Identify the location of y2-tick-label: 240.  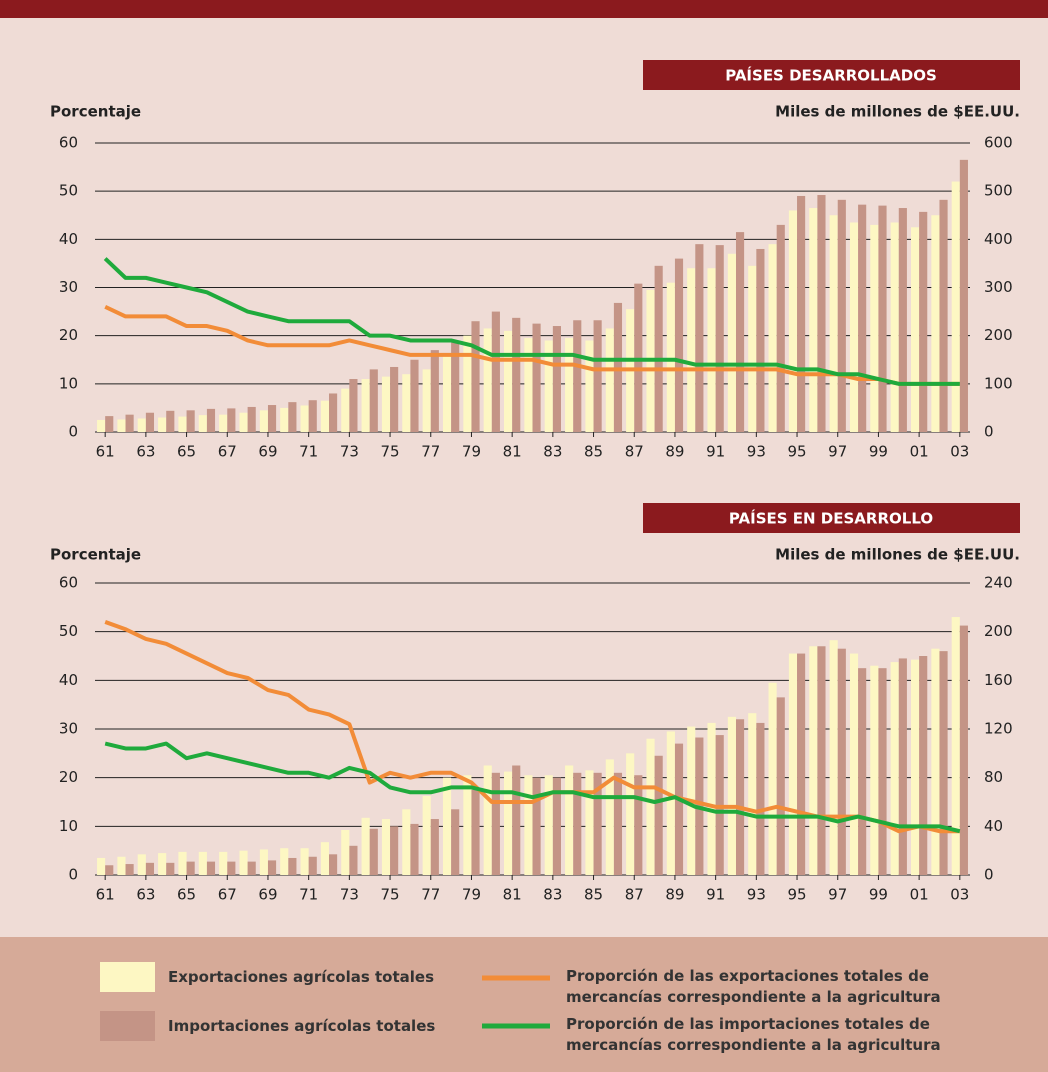
(998, 583).